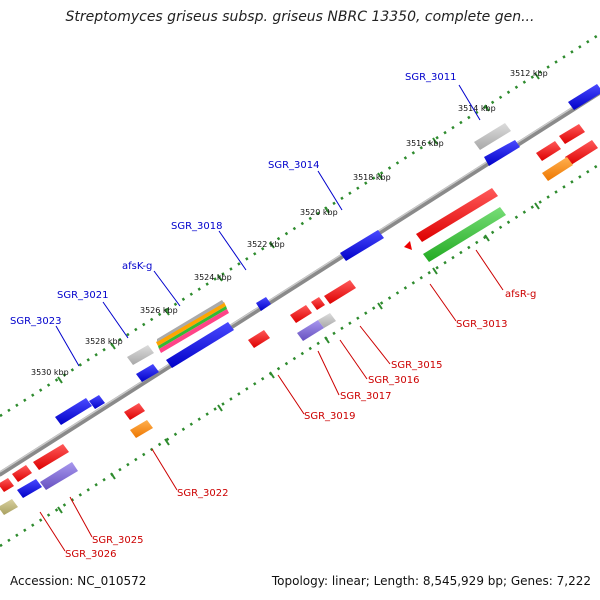 The image size is (600, 600). What do you see at coordinates (36, 321) in the screenshot?
I see `gene-label: SGR_3023` at bounding box center [36, 321].